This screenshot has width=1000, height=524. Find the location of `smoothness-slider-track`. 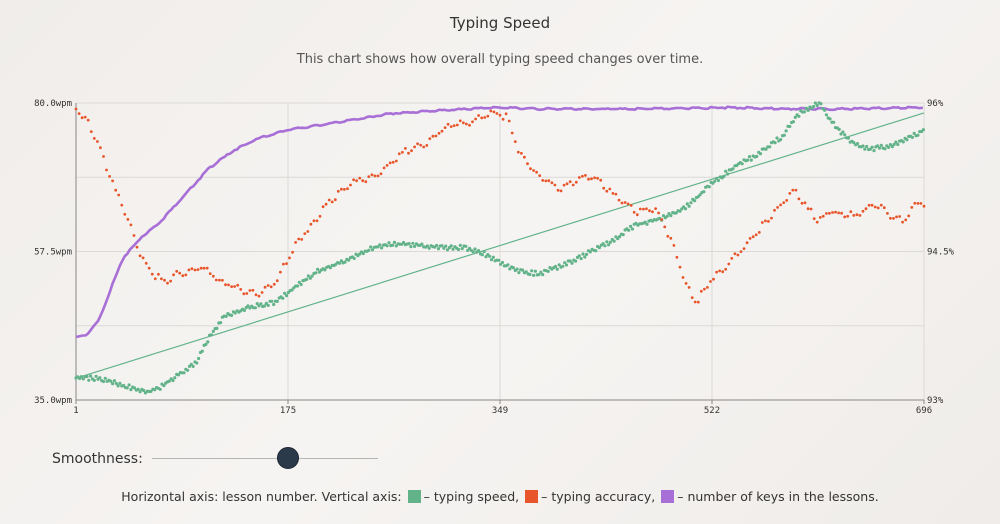

smoothness-slider-track is located at coordinates (265, 458).